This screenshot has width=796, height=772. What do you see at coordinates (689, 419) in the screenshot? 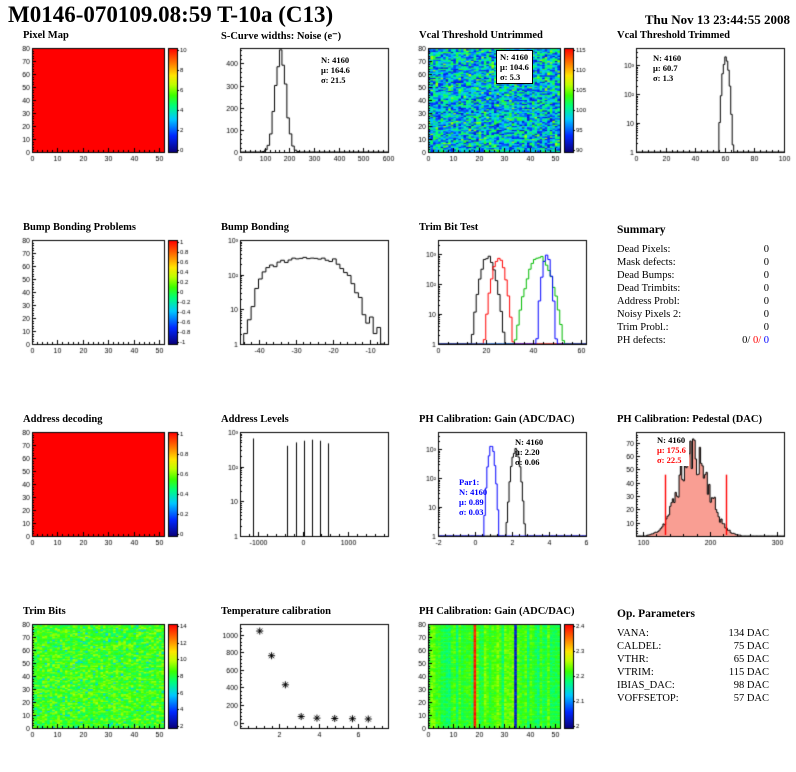
I see `panel-title: PH Calibration: Pedestal (DAC)` at bounding box center [689, 419].